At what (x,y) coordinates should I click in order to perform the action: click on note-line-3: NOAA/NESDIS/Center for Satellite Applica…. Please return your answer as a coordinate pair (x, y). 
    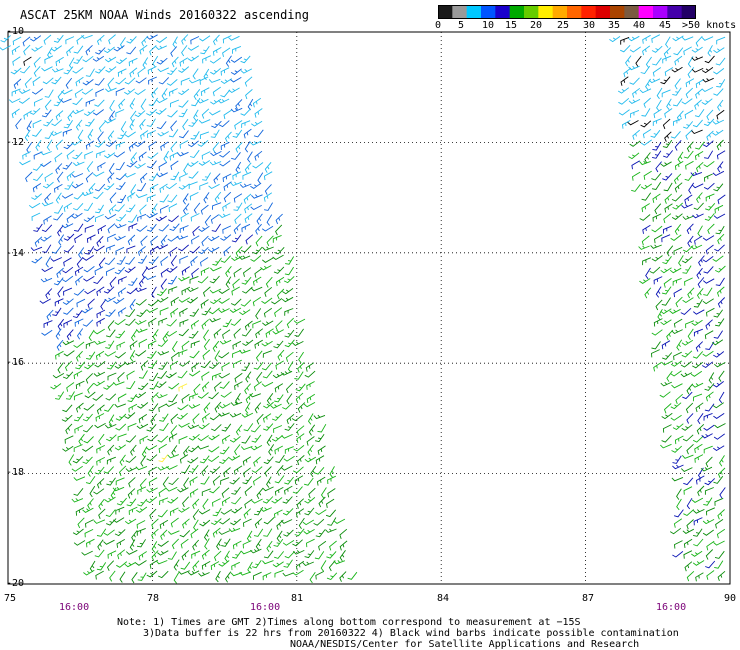
    Looking at the image, I should click on (465, 644).